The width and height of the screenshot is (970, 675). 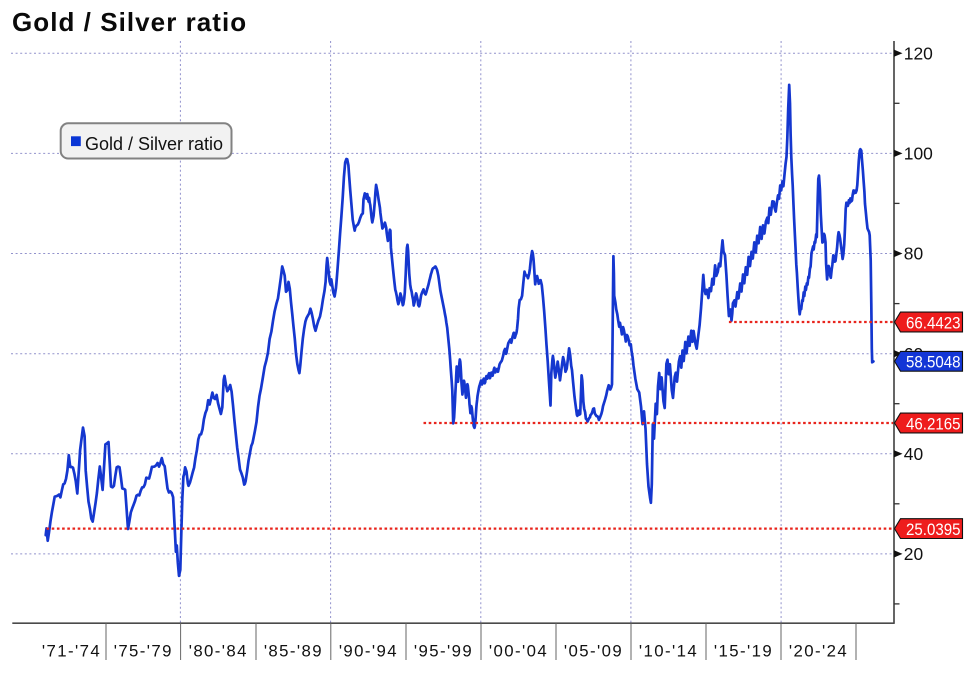 I want to click on svg-text: 40, so click(x=913, y=454).